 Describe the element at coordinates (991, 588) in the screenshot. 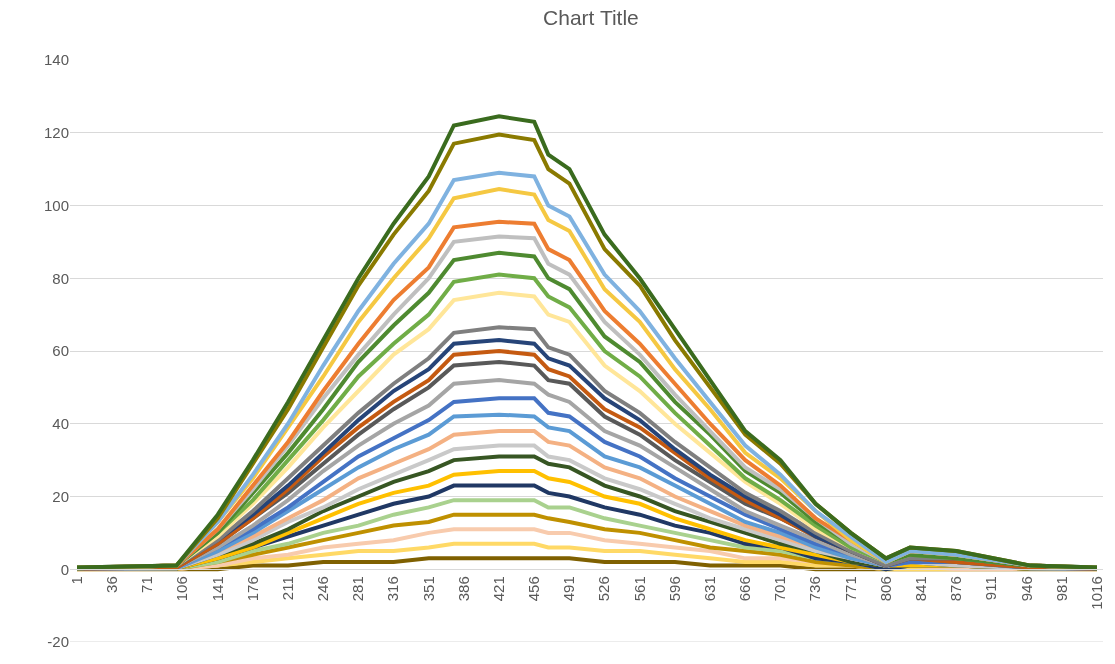

I see `x-tick-label: 911` at that location.